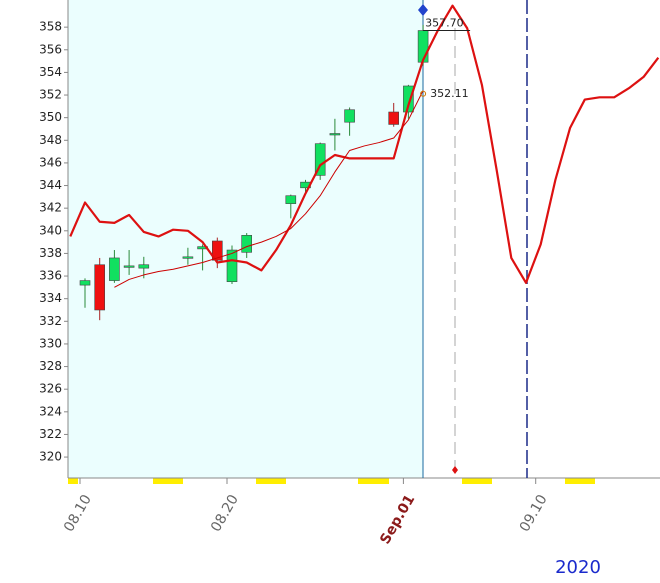 The image size is (660, 583). What do you see at coordinates (50, 49) in the screenshot?
I see `y-tick-label: 356` at bounding box center [50, 49].